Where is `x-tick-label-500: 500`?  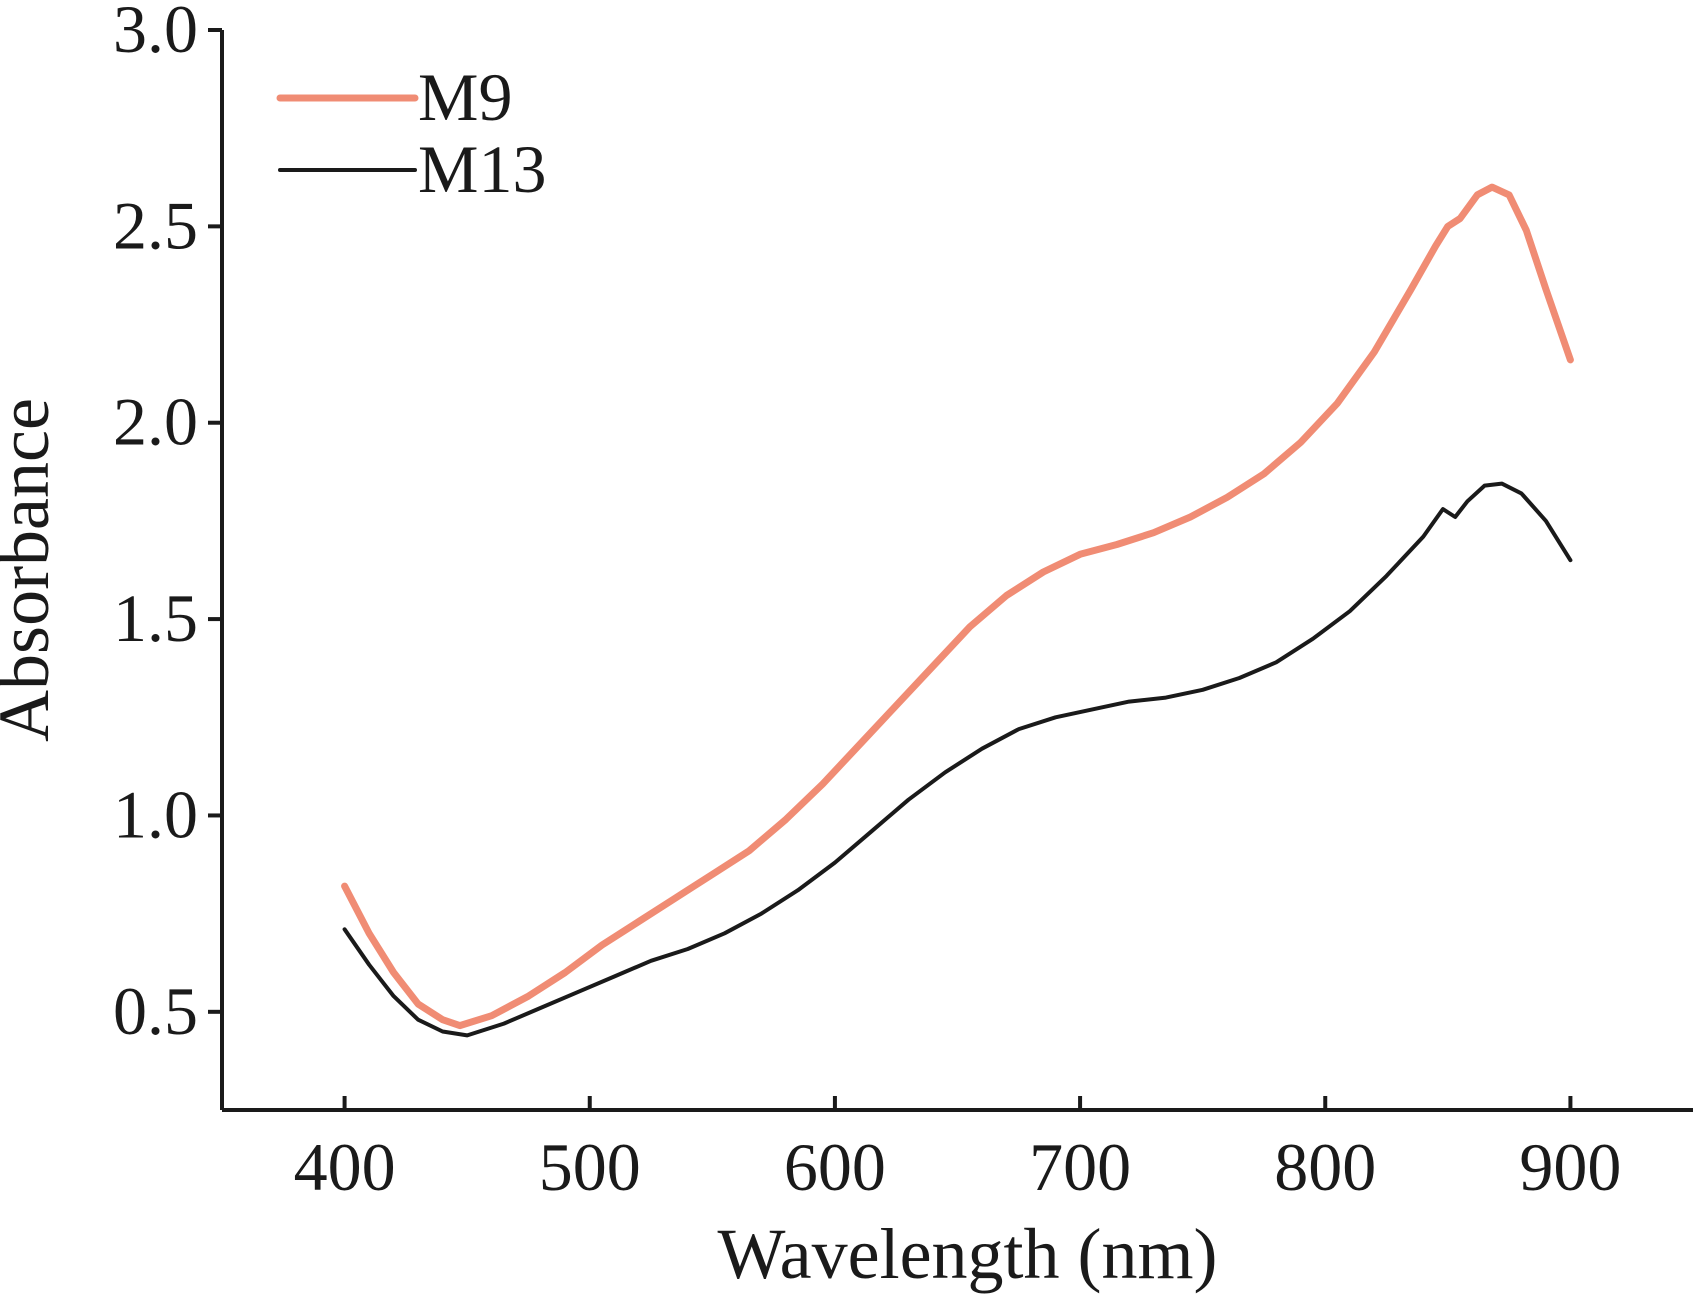
x-tick-label-500: 500 is located at coordinates (590, 1167).